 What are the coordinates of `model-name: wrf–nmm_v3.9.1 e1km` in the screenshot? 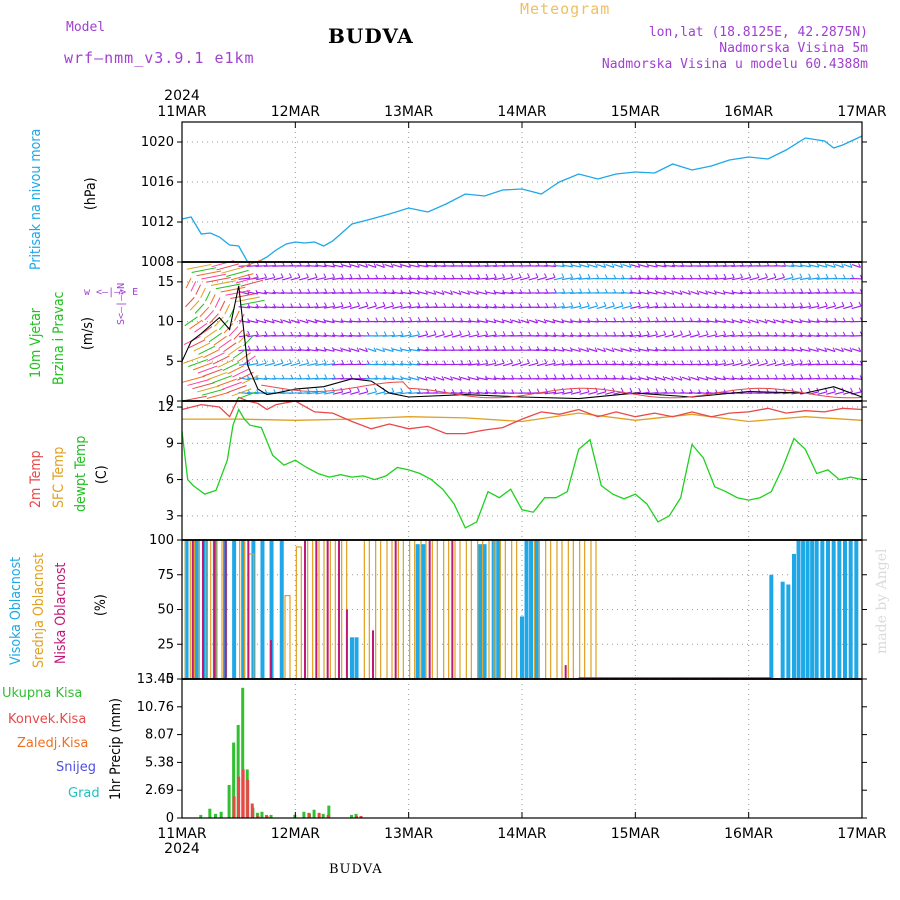 It's located at (159, 58).